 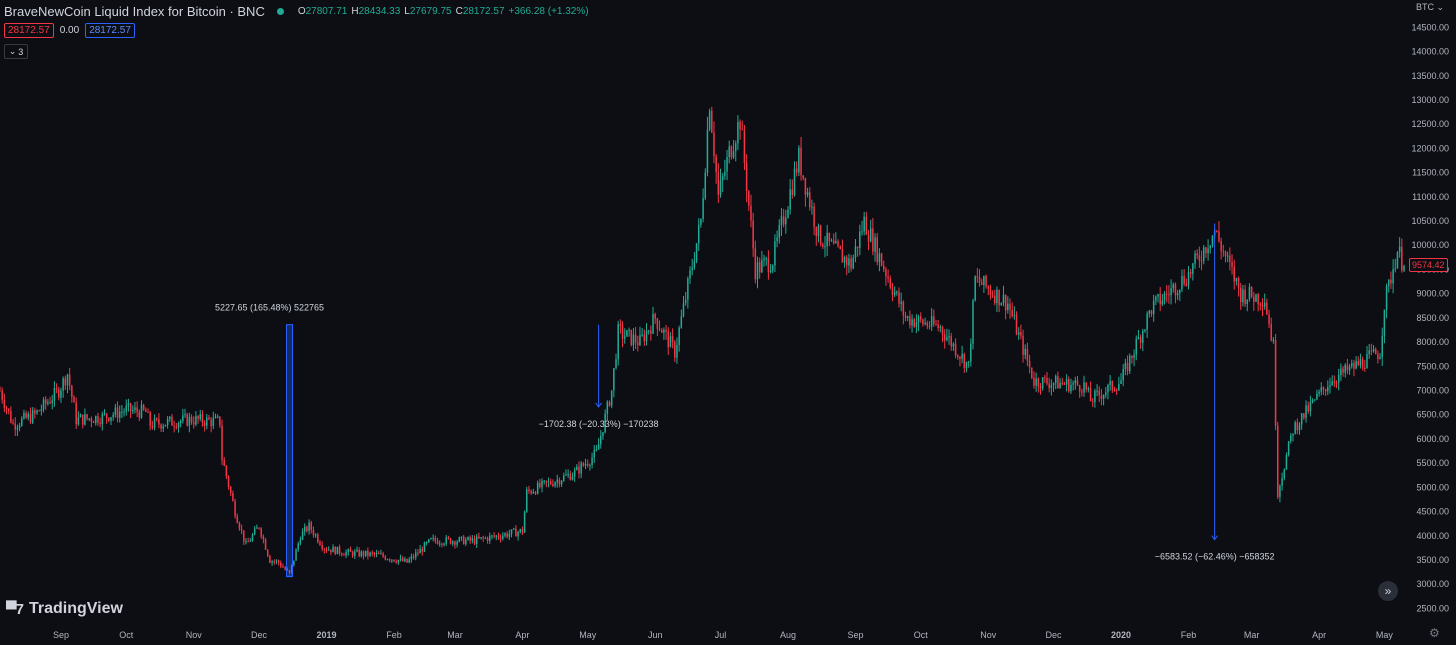 What do you see at coordinates (1430, 221) in the screenshot?
I see `y-tick-label: 10500.00` at bounding box center [1430, 221].